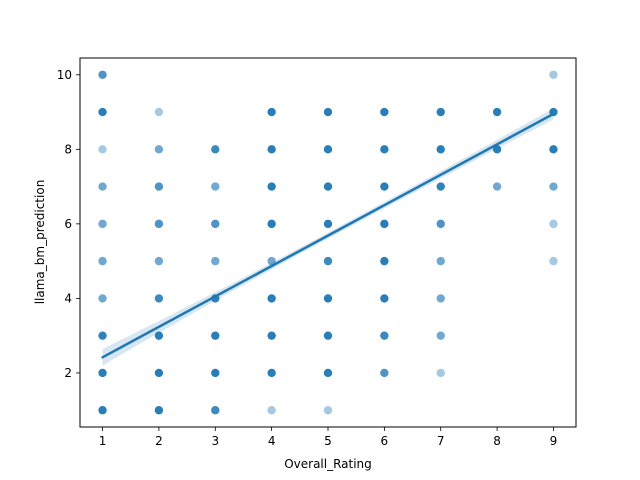 The image size is (640, 480). What do you see at coordinates (554, 441) in the screenshot?
I see `x-tick-label: 9` at bounding box center [554, 441].